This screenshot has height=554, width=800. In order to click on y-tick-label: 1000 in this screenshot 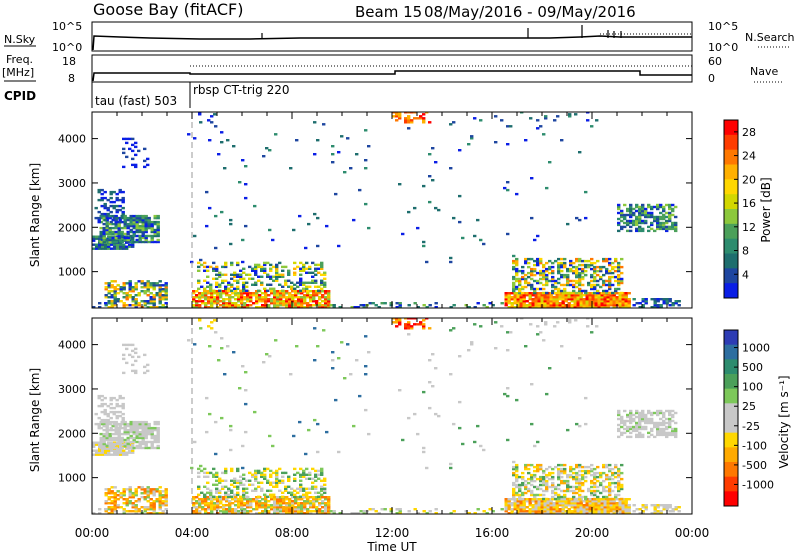, I will do `click(72, 478)`.